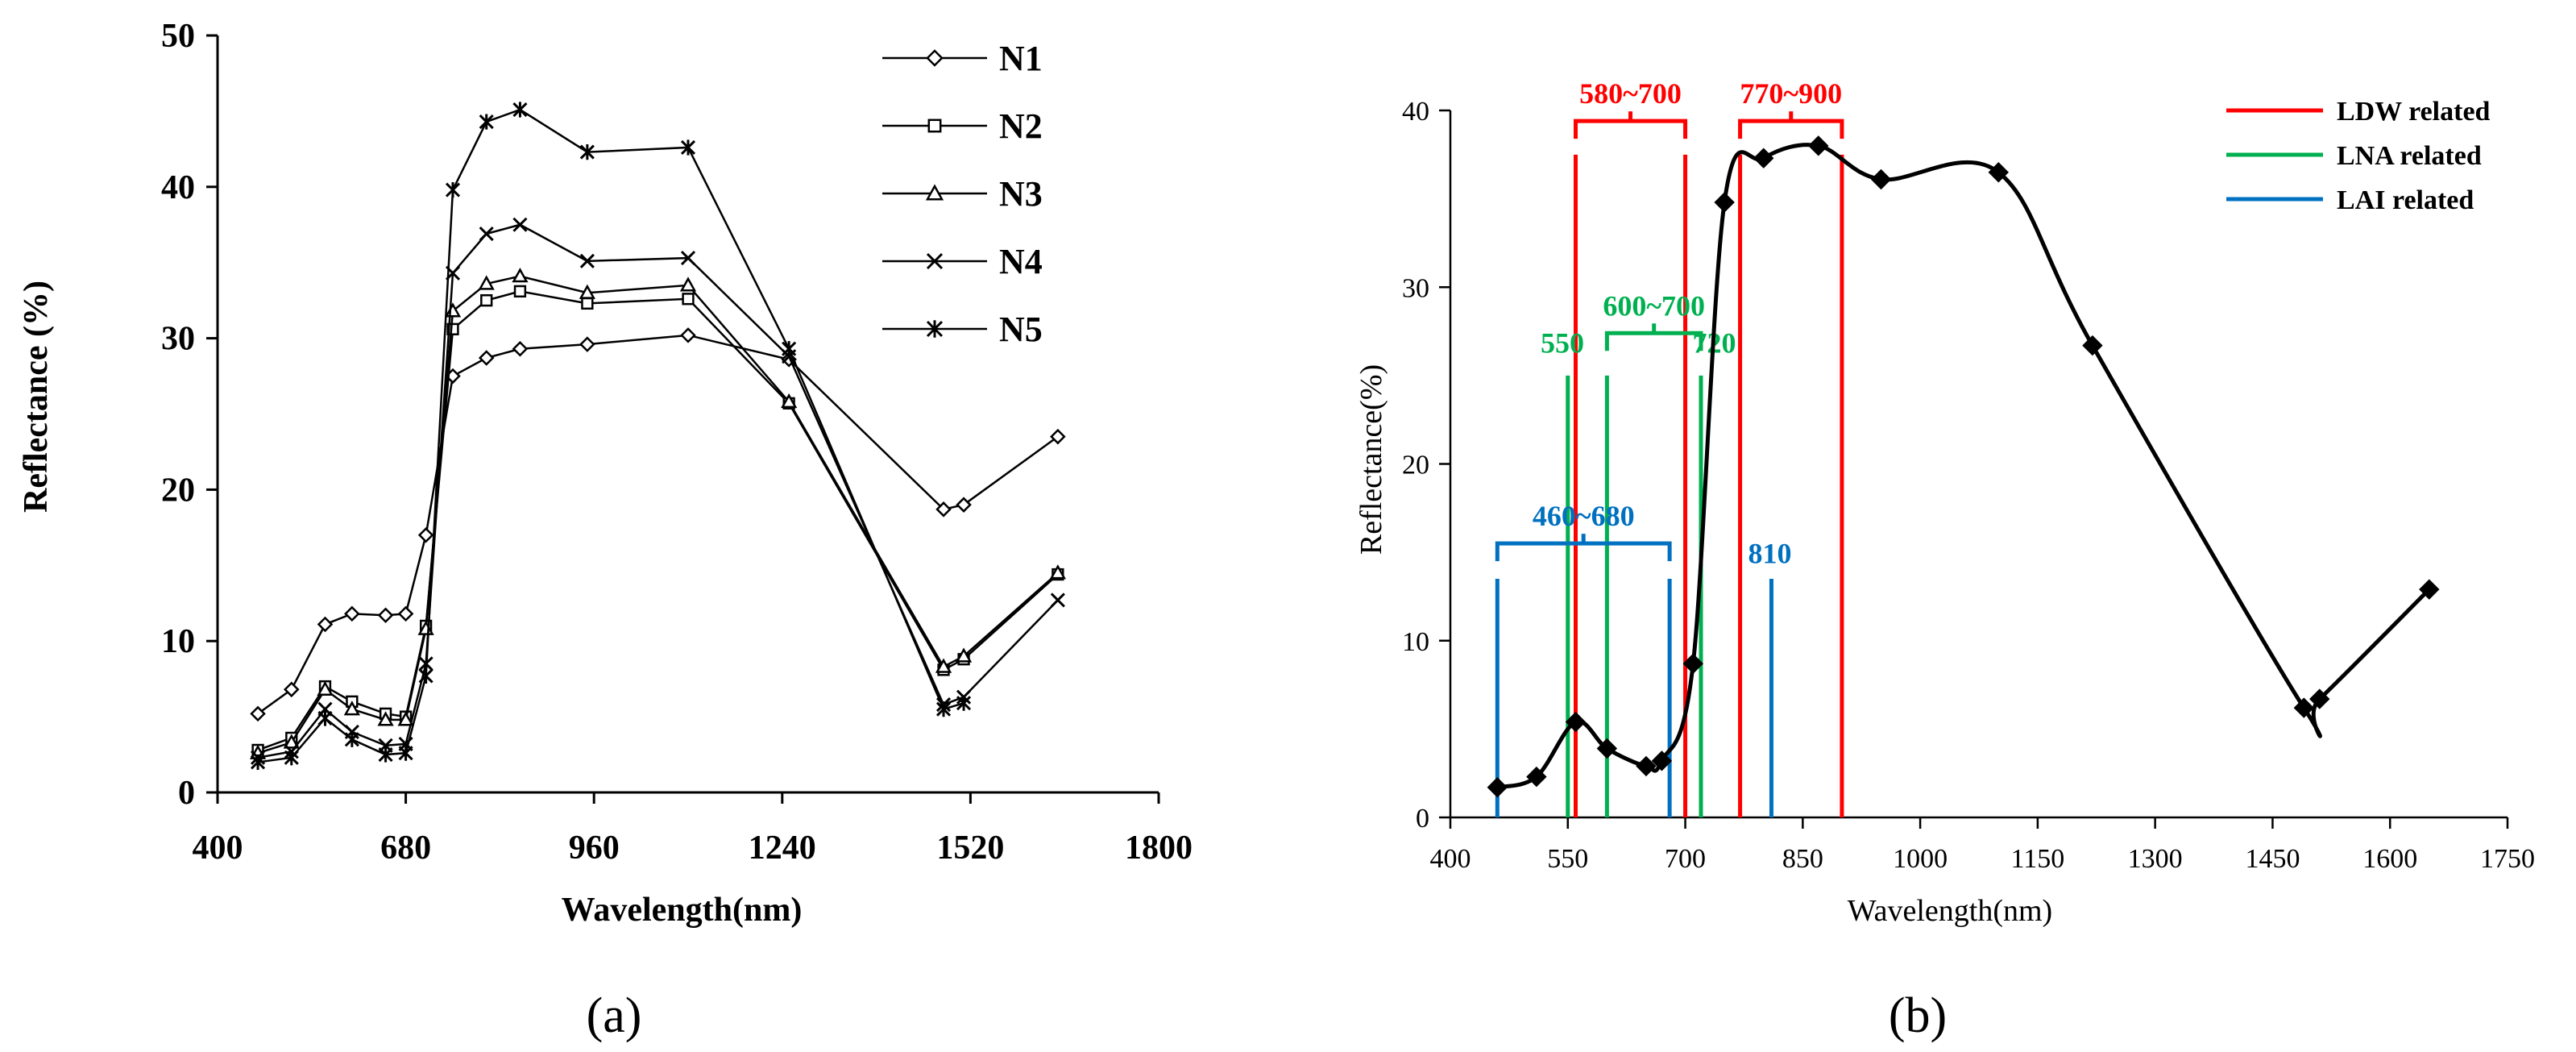 The height and width of the screenshot is (1052, 2576). What do you see at coordinates (658, 524) in the screenshot?
I see `panel-a-series-line-n1` at bounding box center [658, 524].